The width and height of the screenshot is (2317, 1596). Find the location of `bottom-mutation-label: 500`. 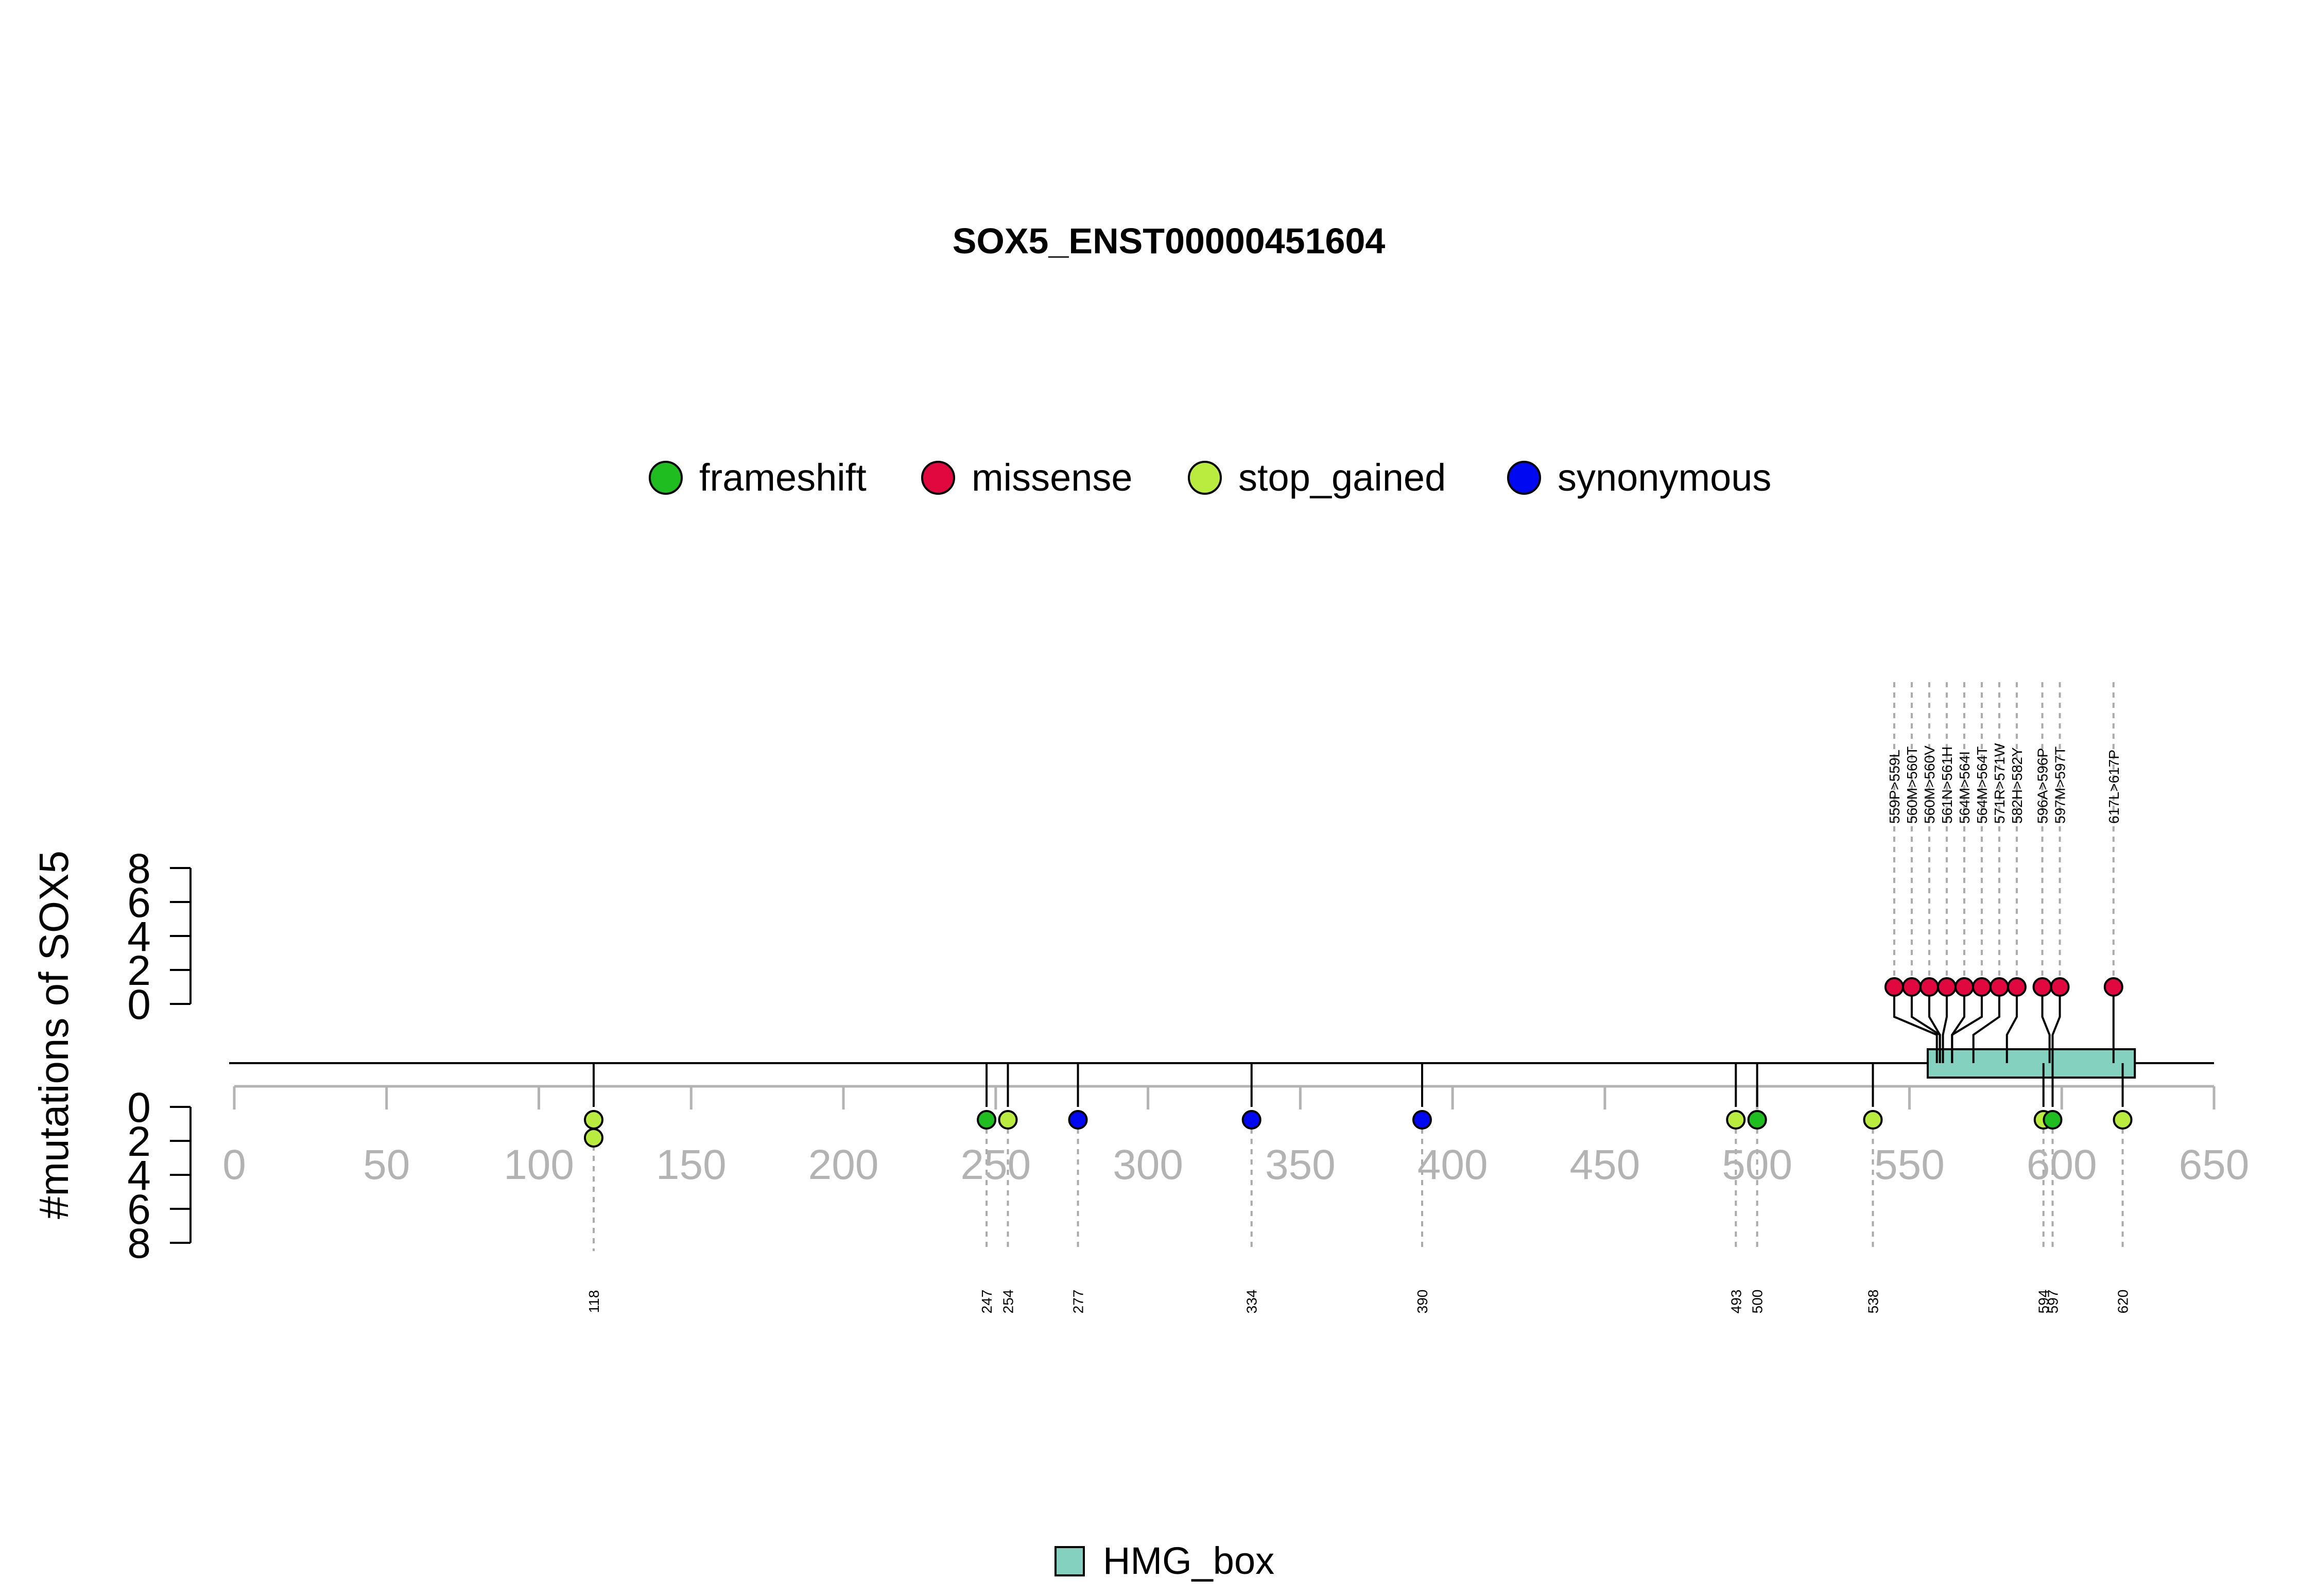

bottom-mutation-label: 500 is located at coordinates (1758, 1302).